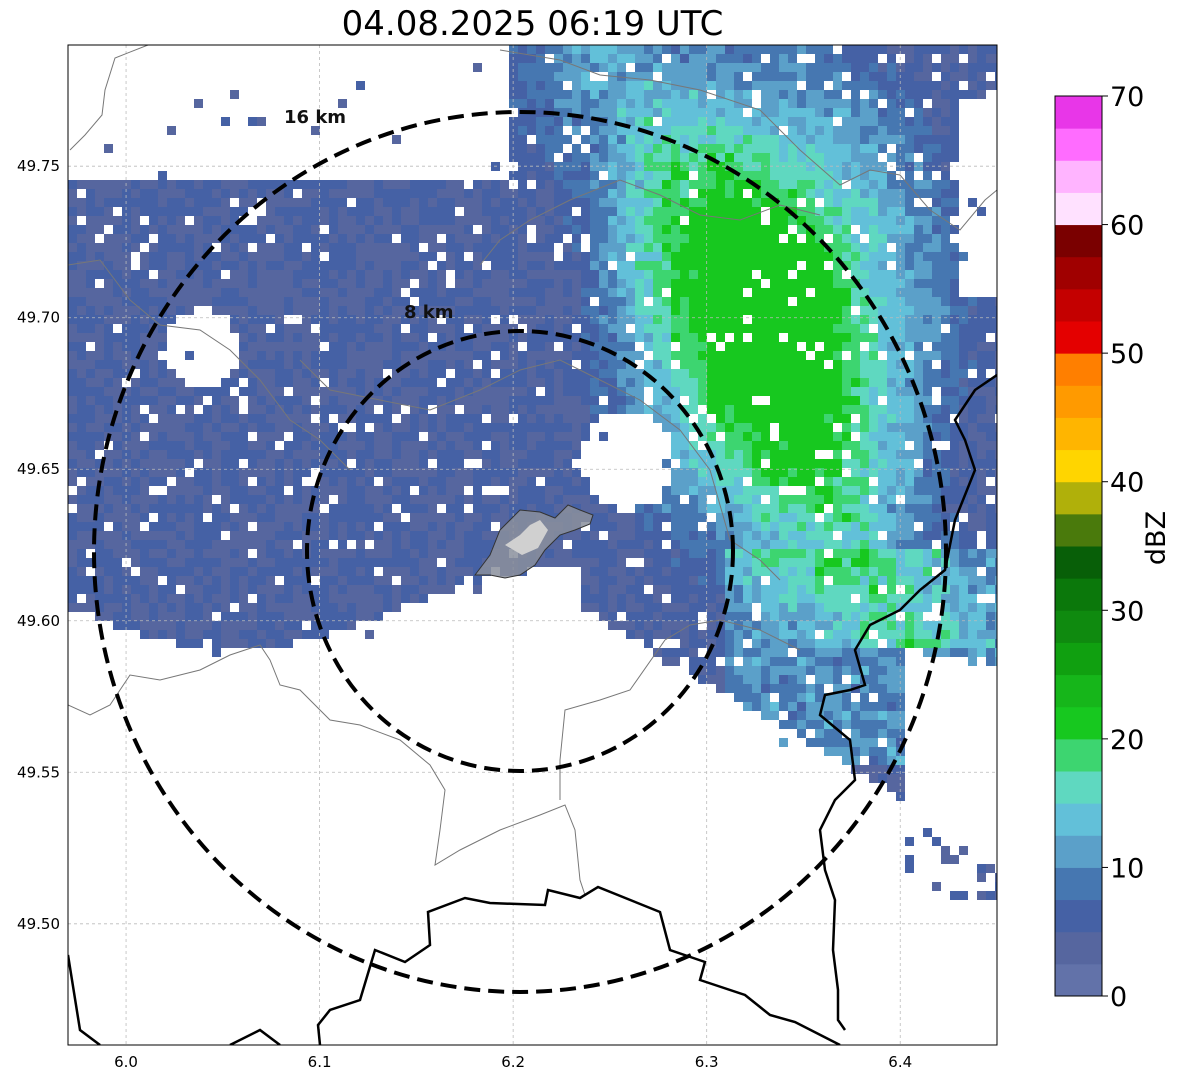 The image size is (1188, 1084). Describe the element at coordinates (38, 318) in the screenshot. I see `y-tick-label: 49.70` at that location.